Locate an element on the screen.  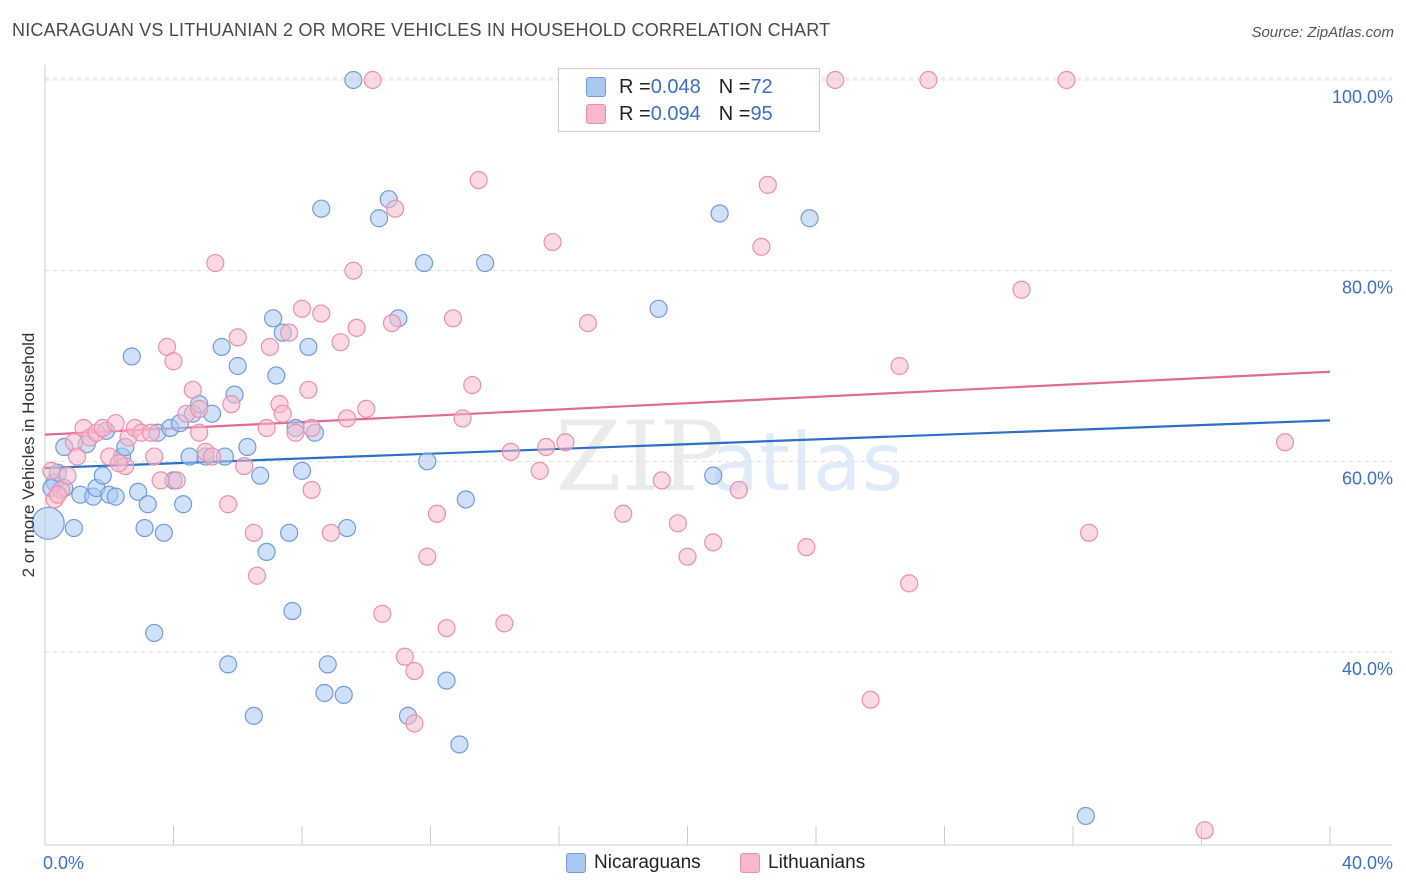
legend-n-label: N = is located at coordinates (734, 113).